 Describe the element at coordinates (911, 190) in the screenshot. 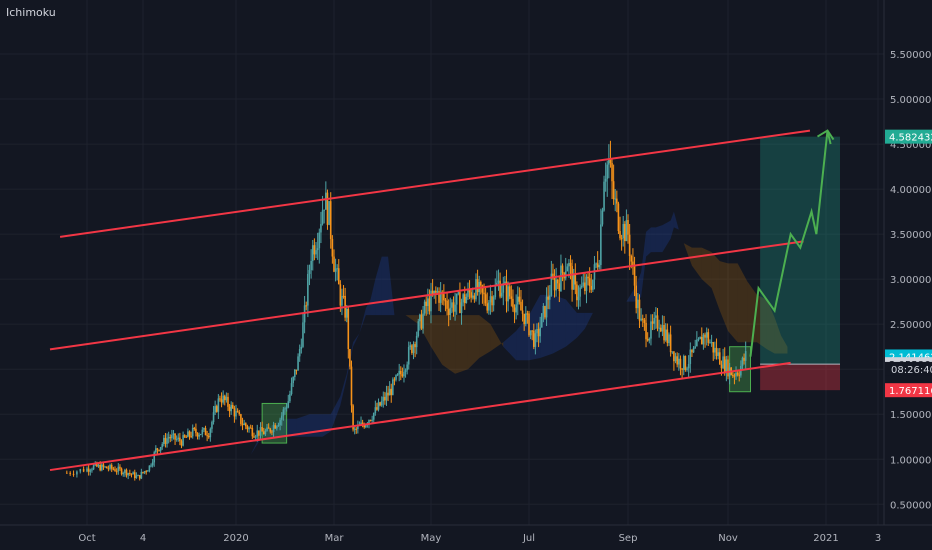

I see `y-tick-label: 4.0000000` at that location.